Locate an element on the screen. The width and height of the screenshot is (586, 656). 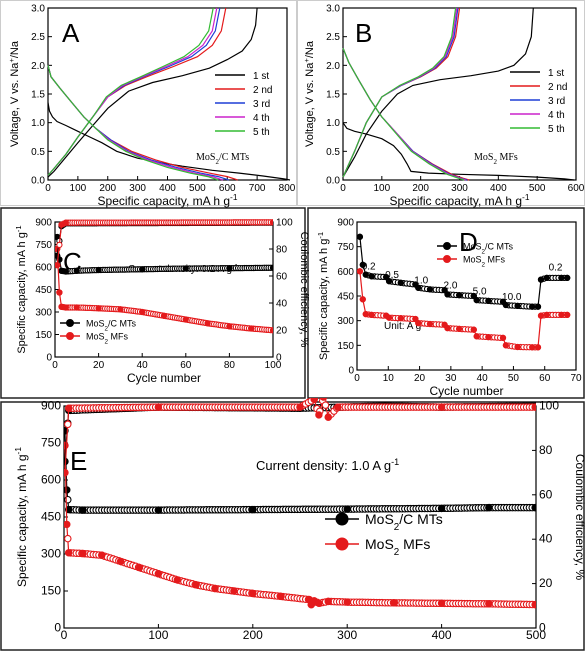
annotation-part: Current density: 1.0 A g is located at coordinates (323, 465).